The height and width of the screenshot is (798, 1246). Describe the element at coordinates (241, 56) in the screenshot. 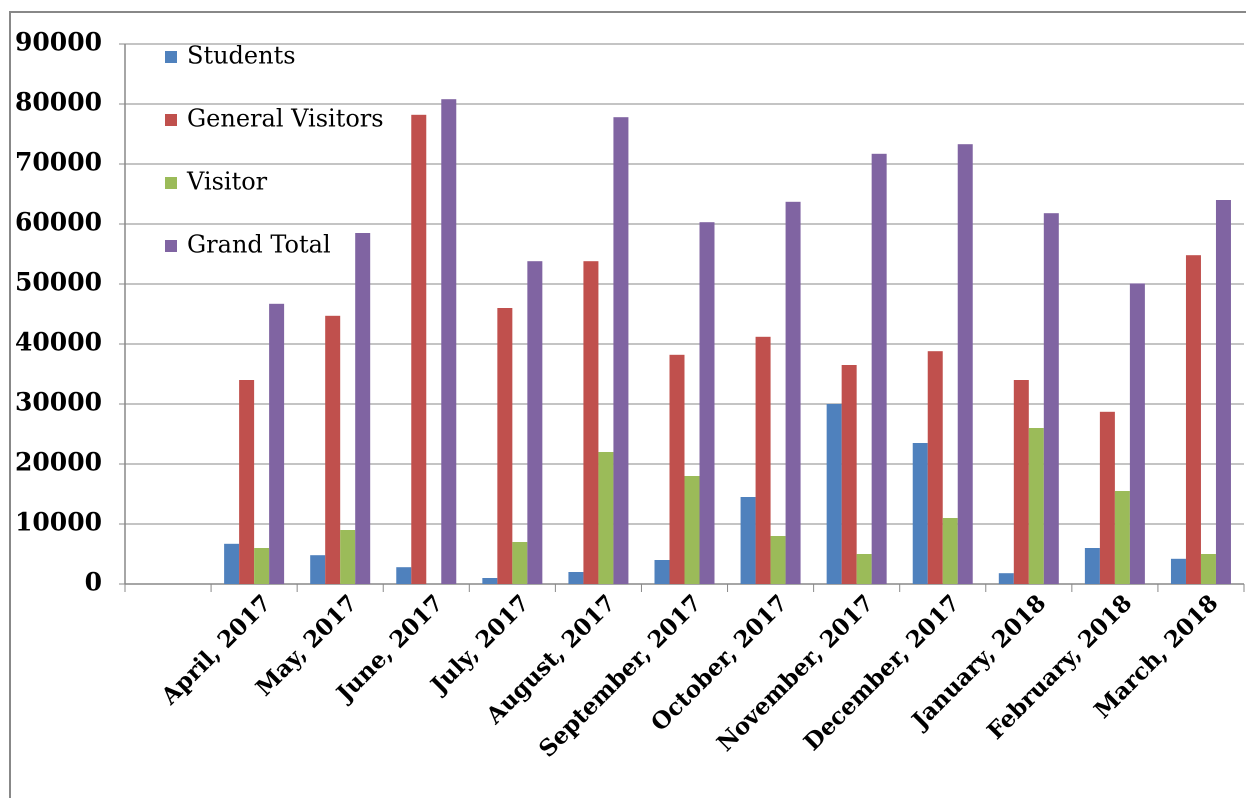

I see `legend-label: Students` at that location.